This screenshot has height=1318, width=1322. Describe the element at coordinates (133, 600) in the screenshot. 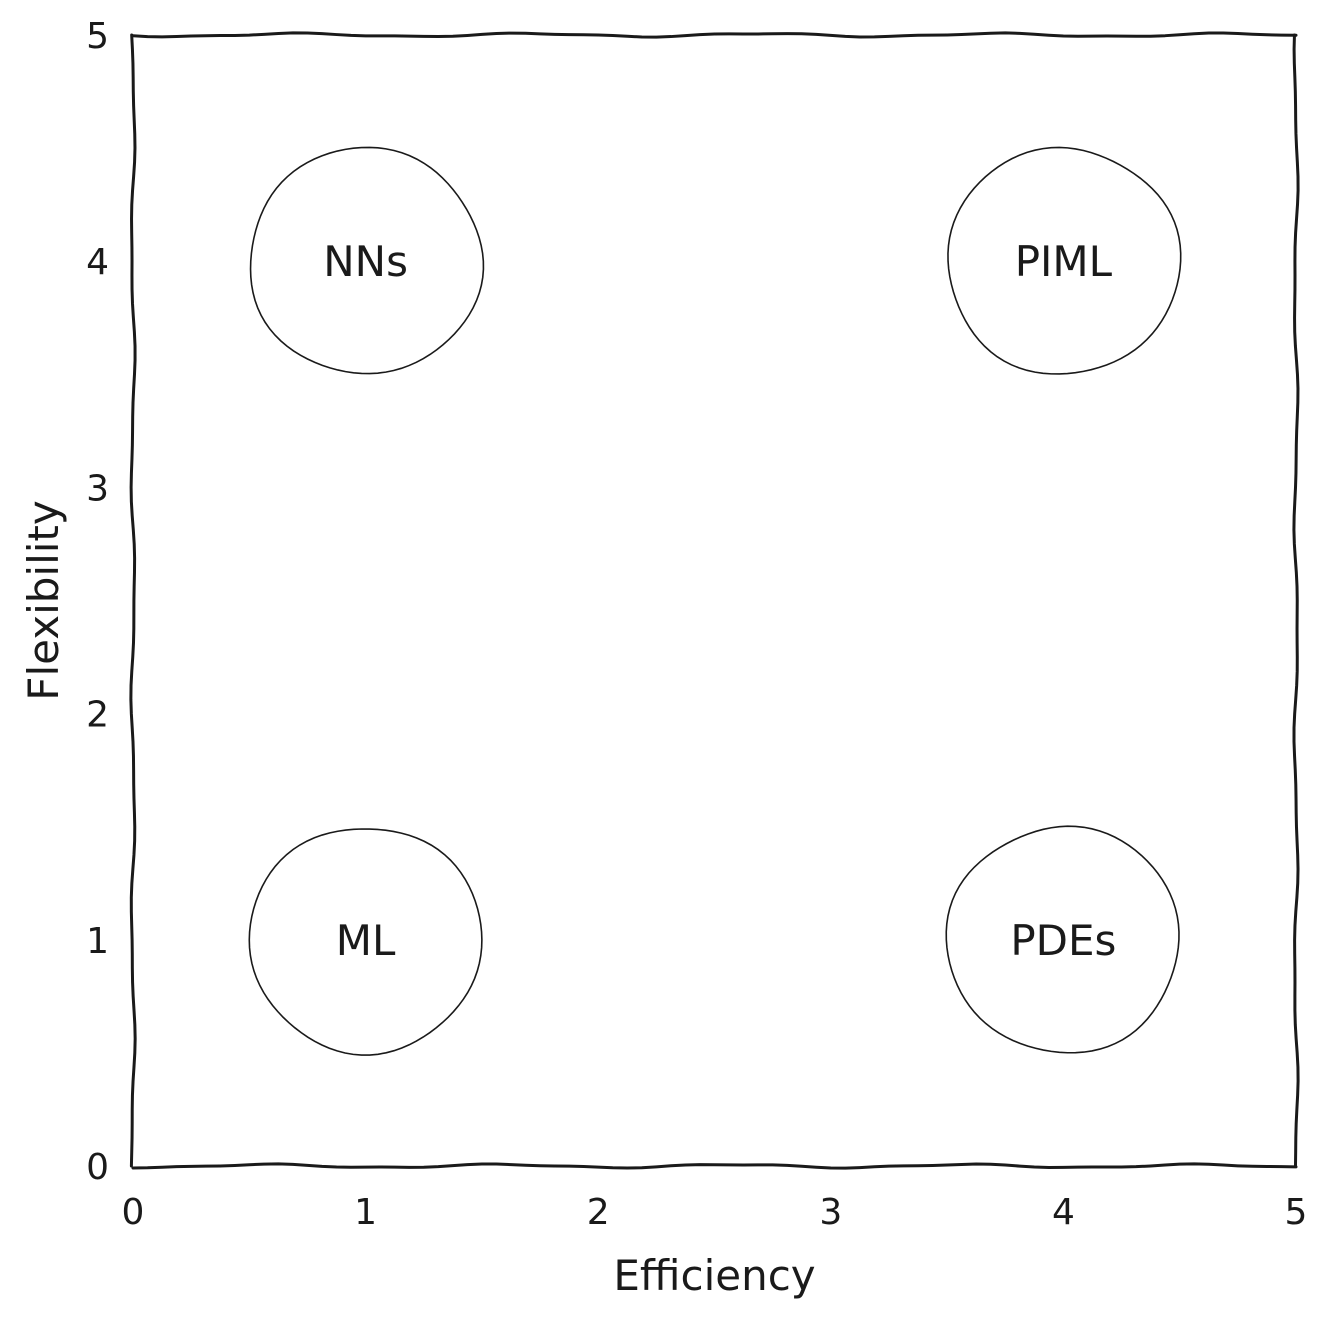

I see `frame-left` at that location.